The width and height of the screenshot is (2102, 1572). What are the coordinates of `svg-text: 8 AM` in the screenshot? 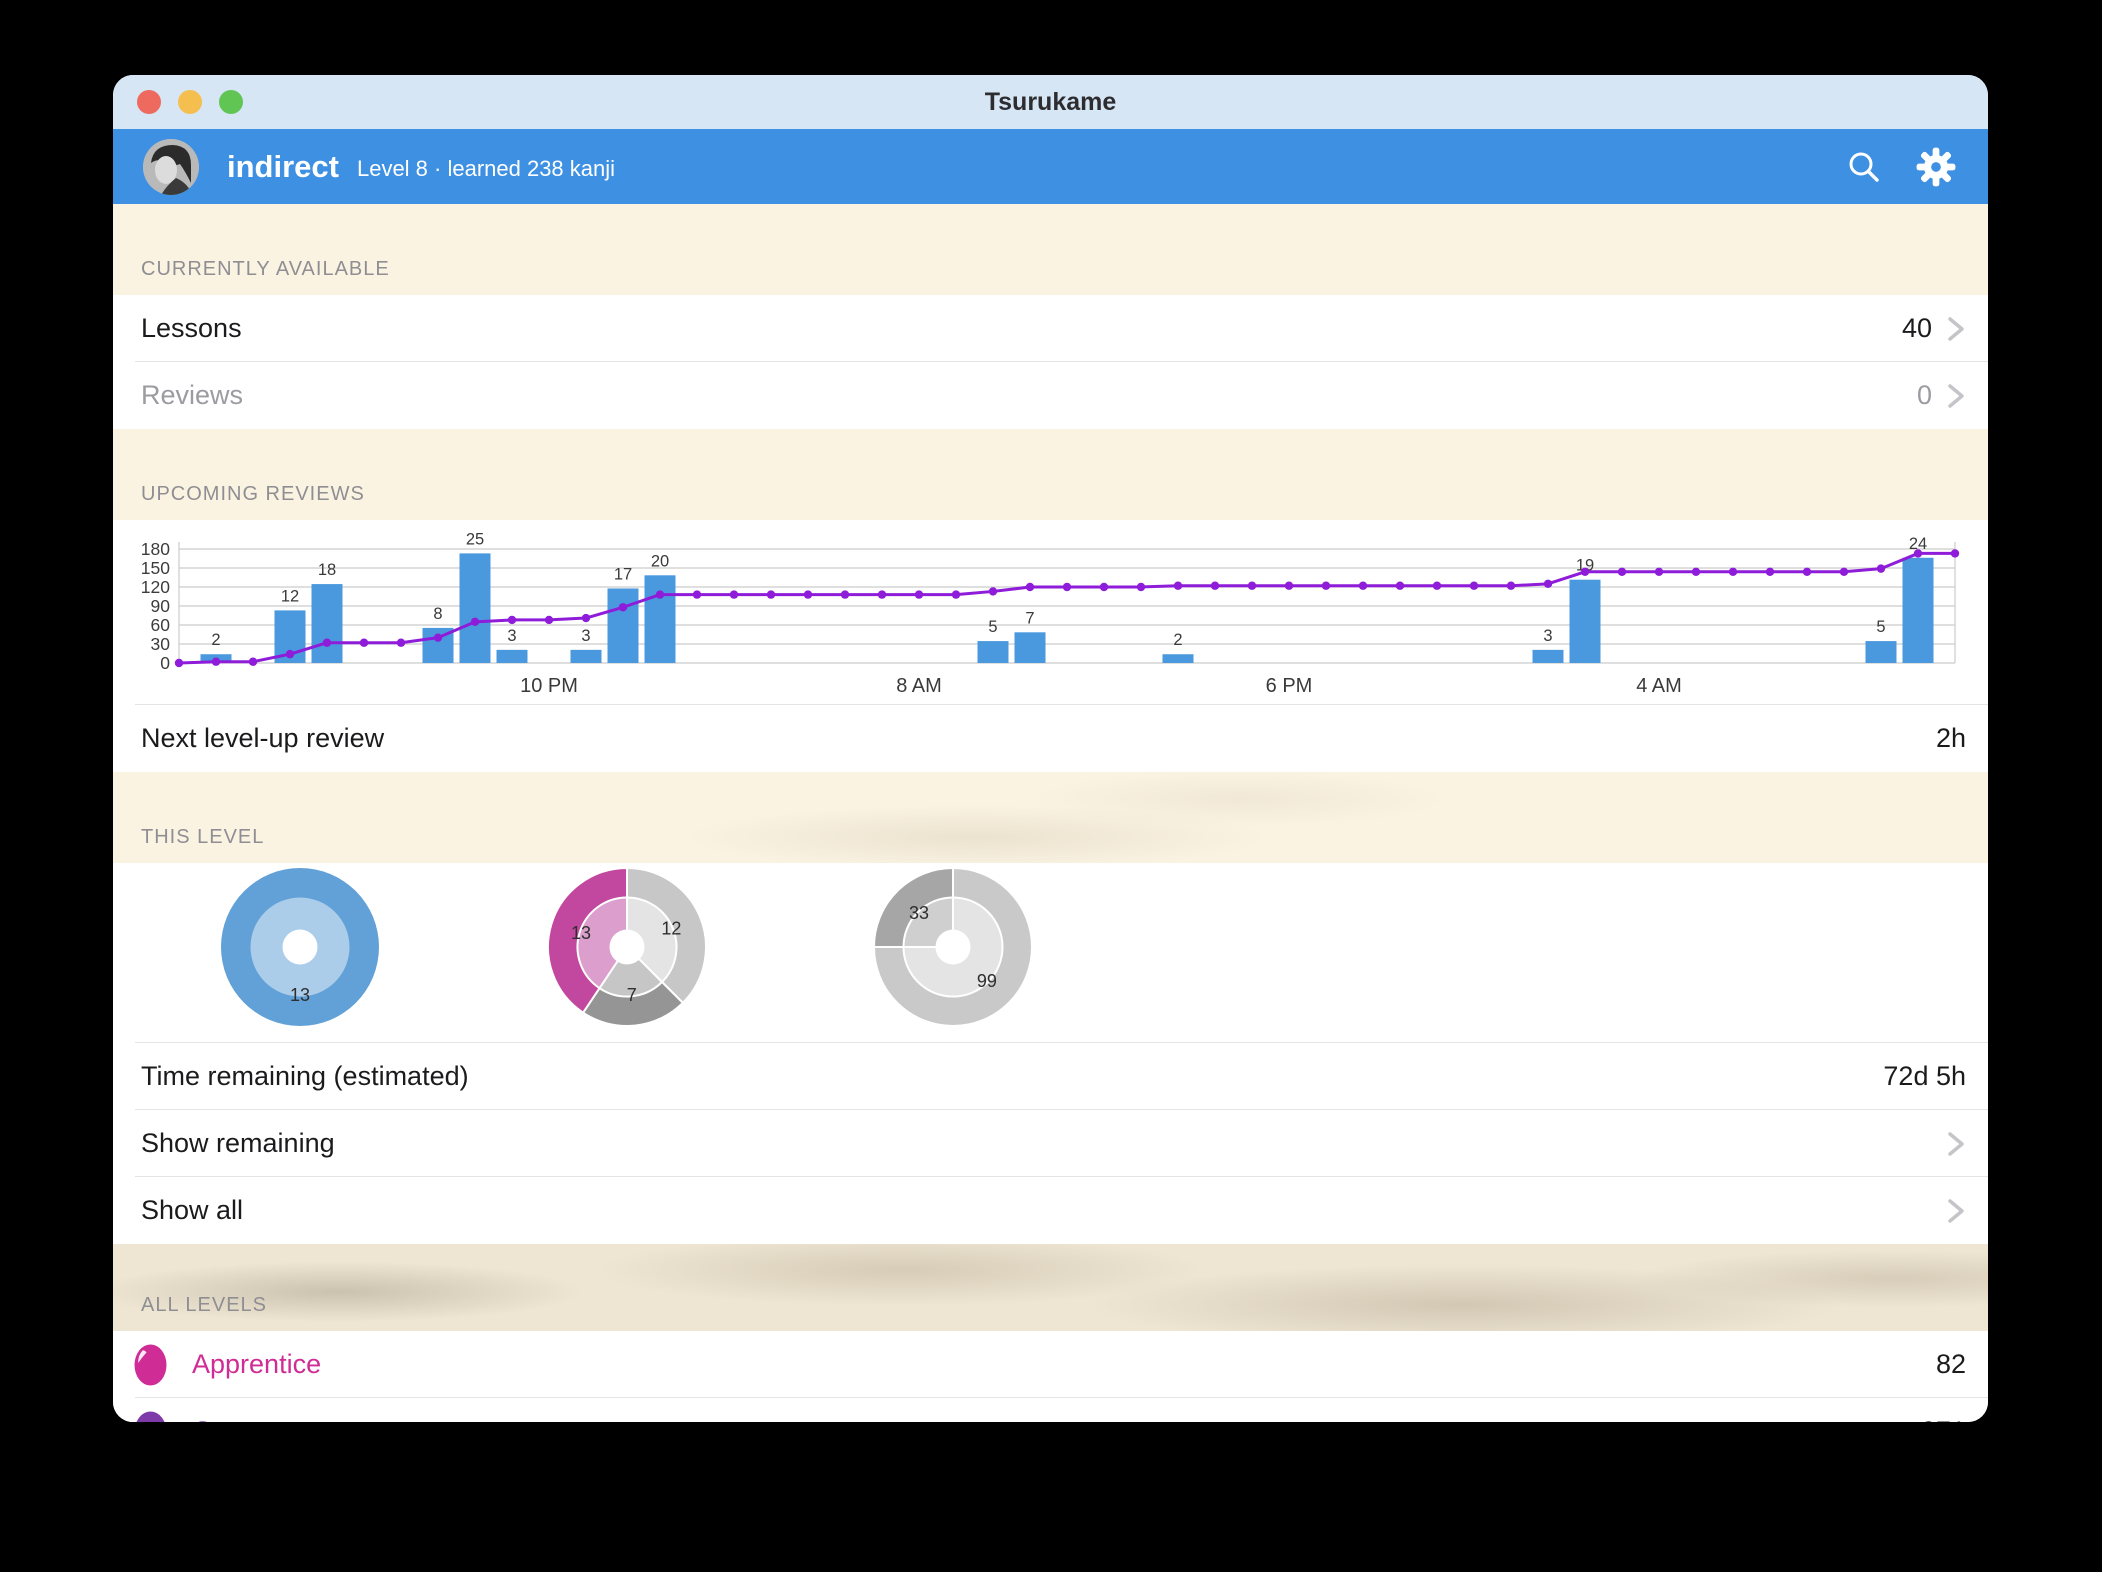 It's located at (919, 686).